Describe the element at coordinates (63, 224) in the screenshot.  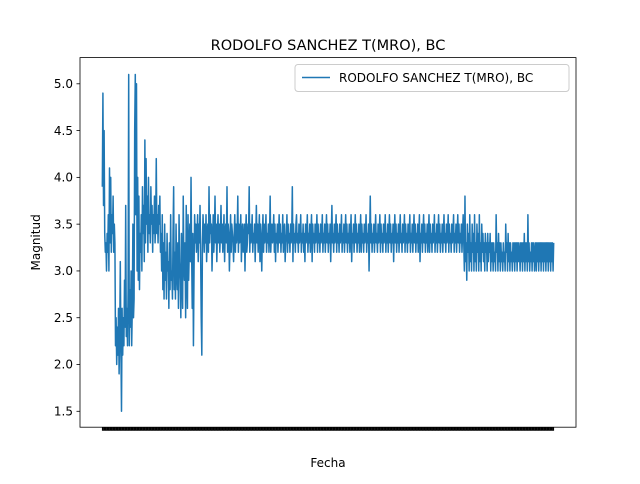
I see `y-tick-label: 3.5` at that location.